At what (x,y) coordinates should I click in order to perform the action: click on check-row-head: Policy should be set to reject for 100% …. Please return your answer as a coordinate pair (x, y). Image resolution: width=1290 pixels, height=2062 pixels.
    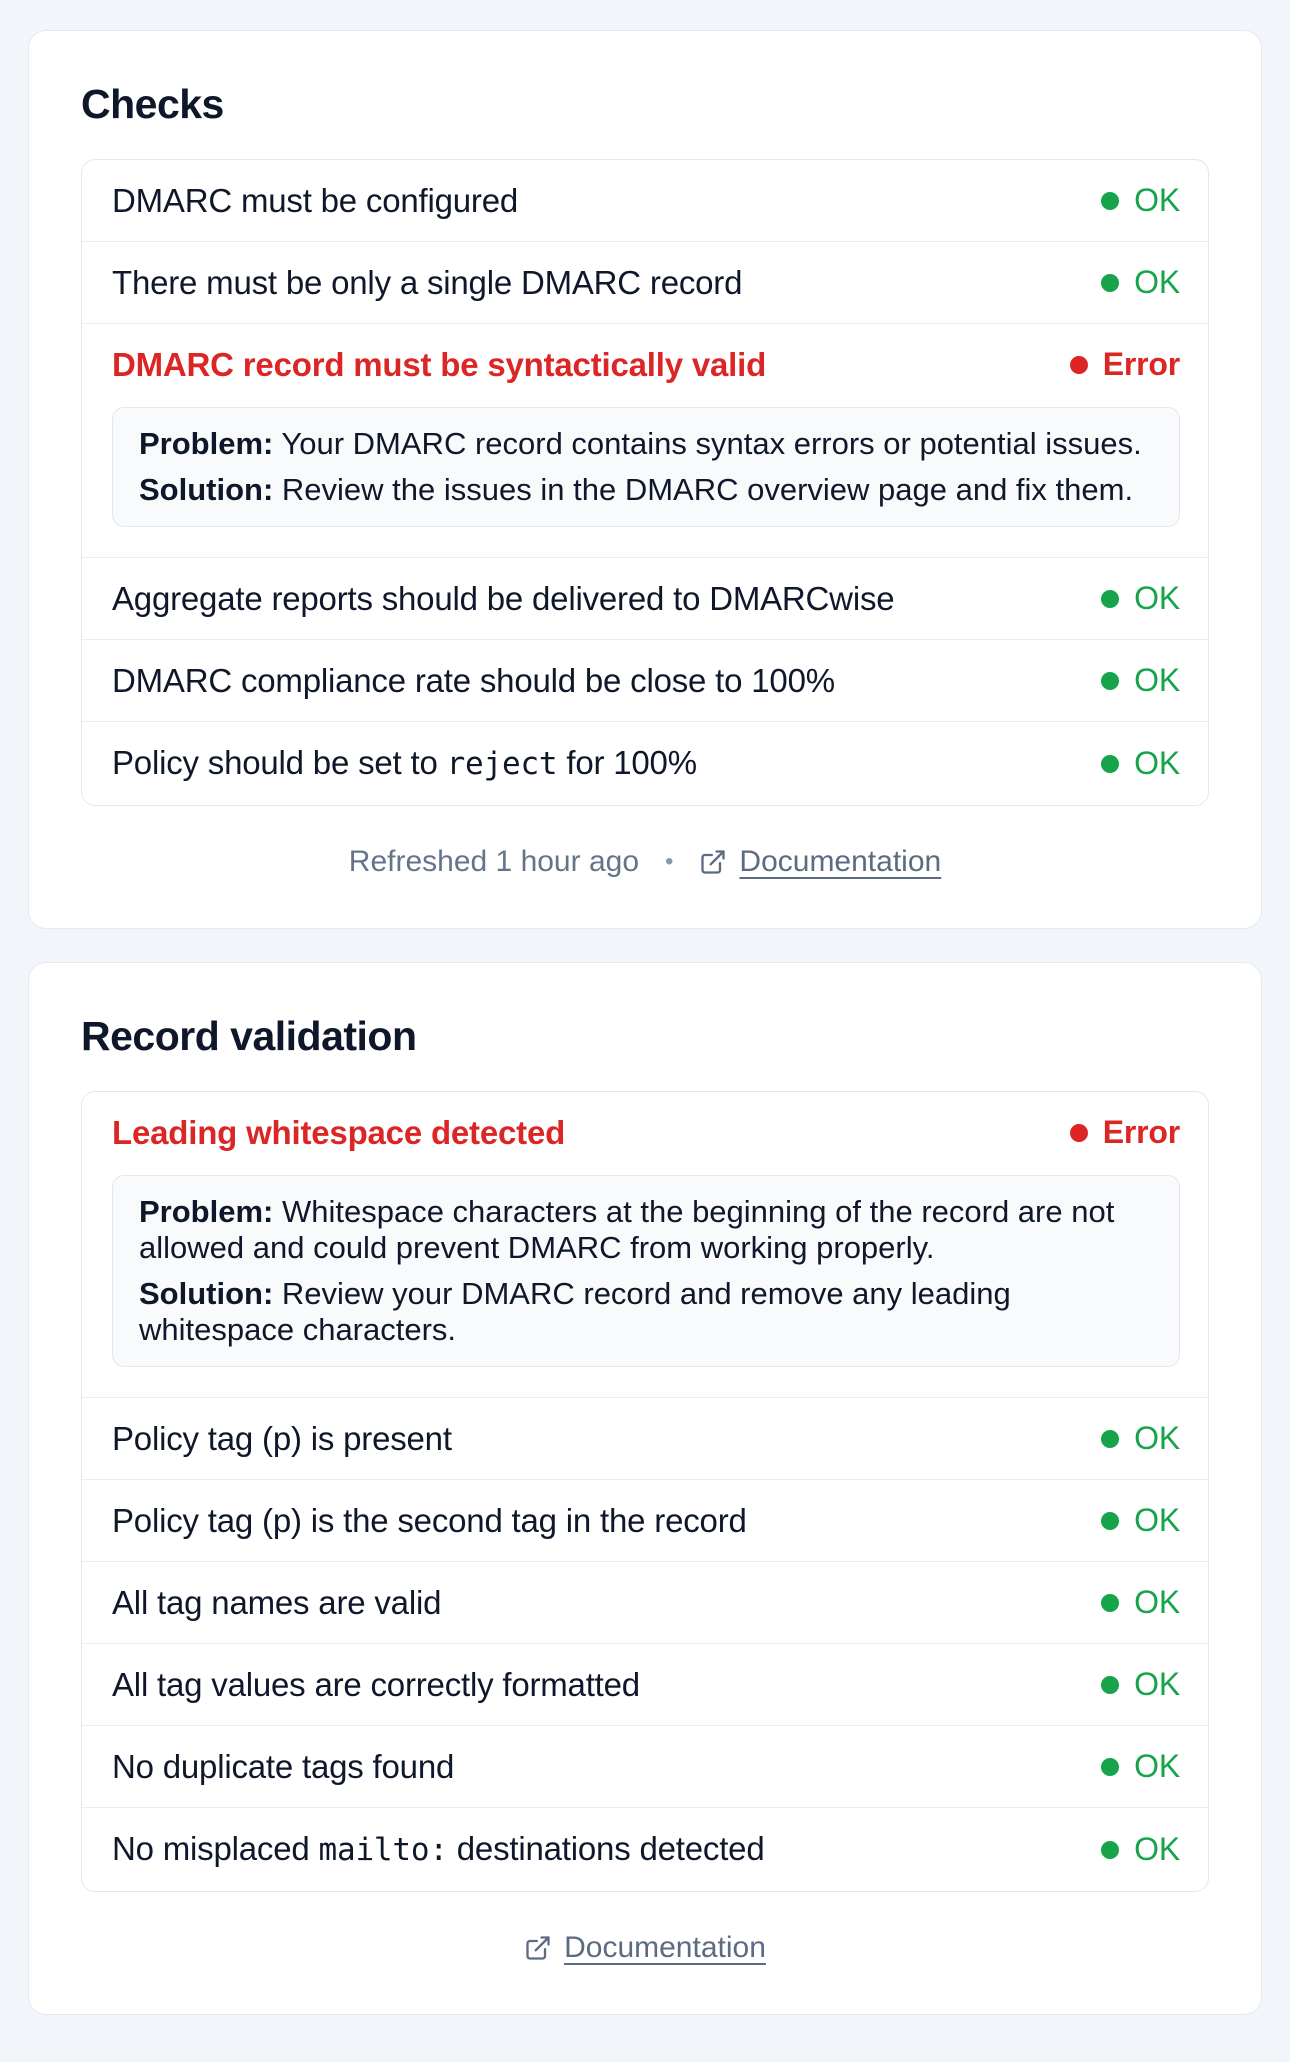
    Looking at the image, I should click on (646, 763).